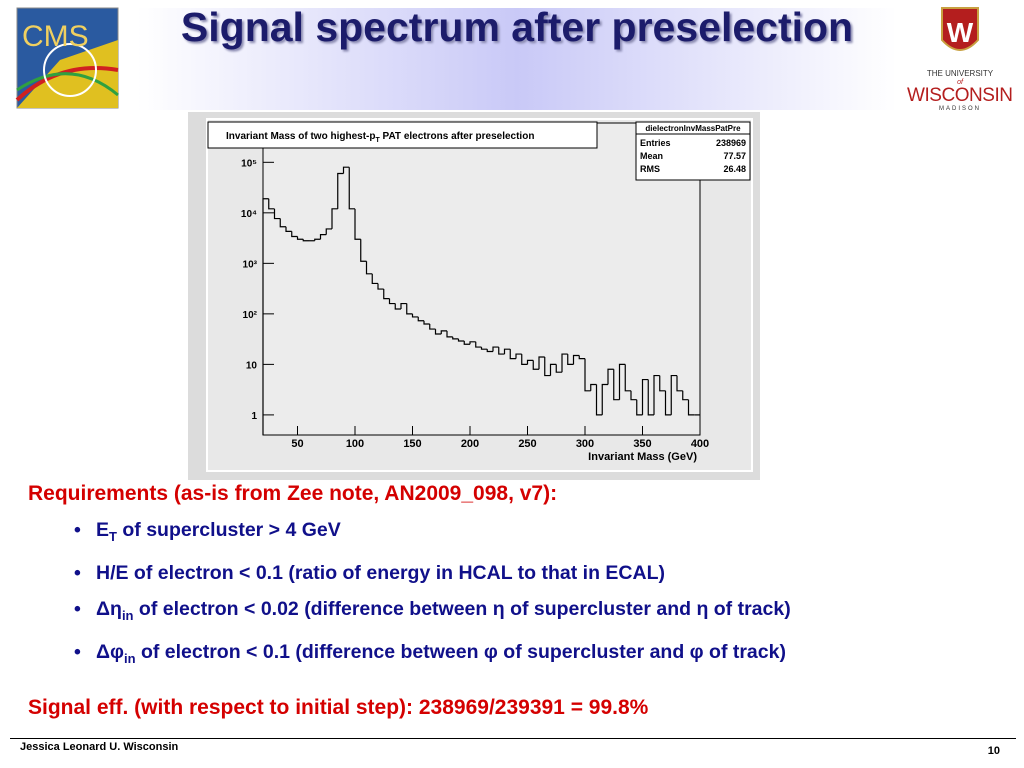 This screenshot has width=1024, height=768. What do you see at coordinates (642, 457) in the screenshot?
I see `x-axis-label: Invariant Mass (GeV)` at bounding box center [642, 457].